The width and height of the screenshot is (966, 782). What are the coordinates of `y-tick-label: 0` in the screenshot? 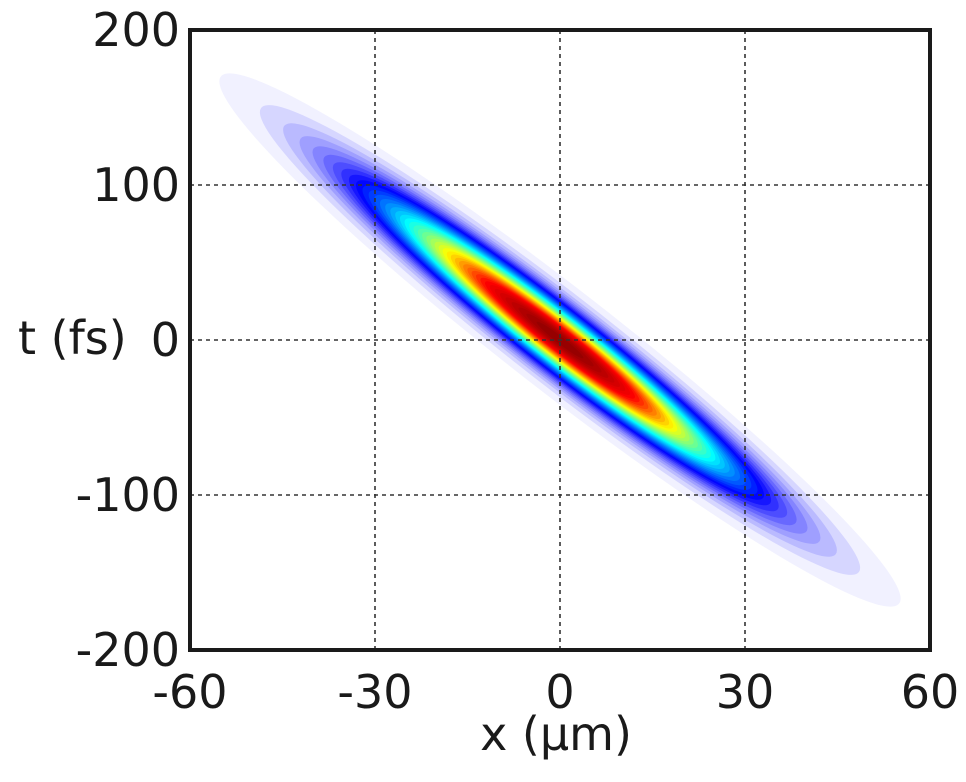 It's located at (165, 340).